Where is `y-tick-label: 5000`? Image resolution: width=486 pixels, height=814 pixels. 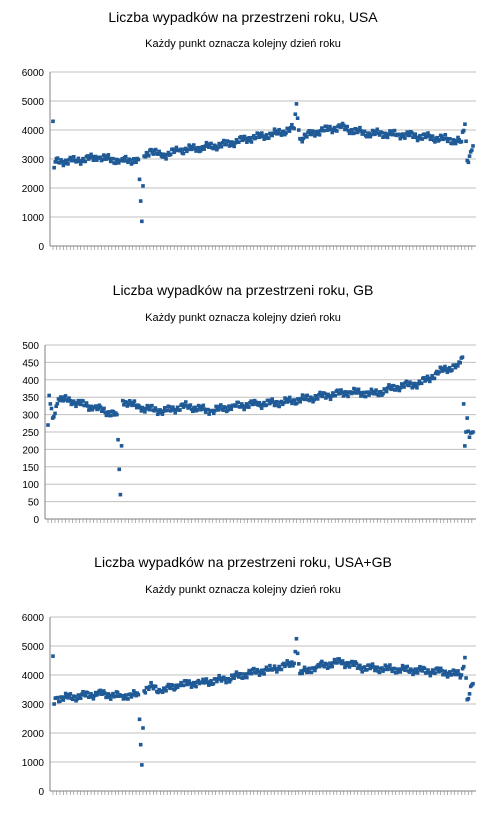 y-tick-label: 5000 is located at coordinates (33, 102).